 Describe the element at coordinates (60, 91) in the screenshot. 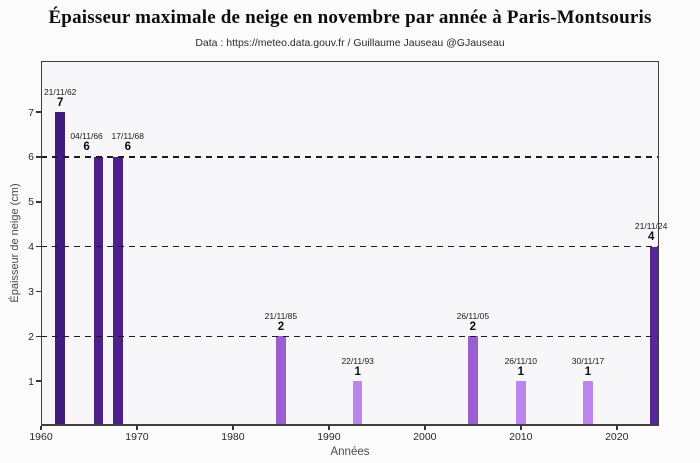

I see `bar-date-label-1962: 21/11/62` at that location.